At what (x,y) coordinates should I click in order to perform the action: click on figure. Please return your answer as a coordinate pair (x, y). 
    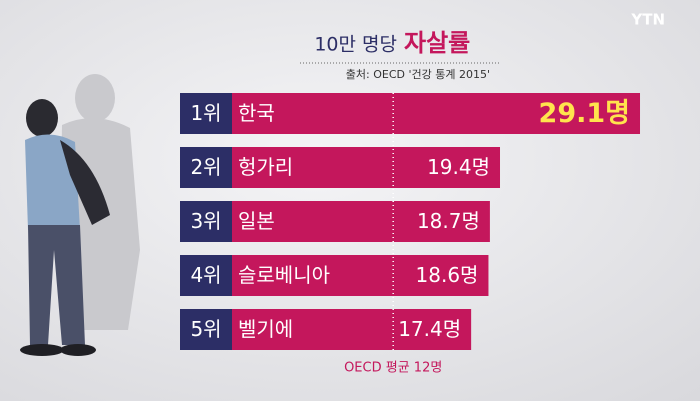
    Looking at the image, I should click on (65, 227).